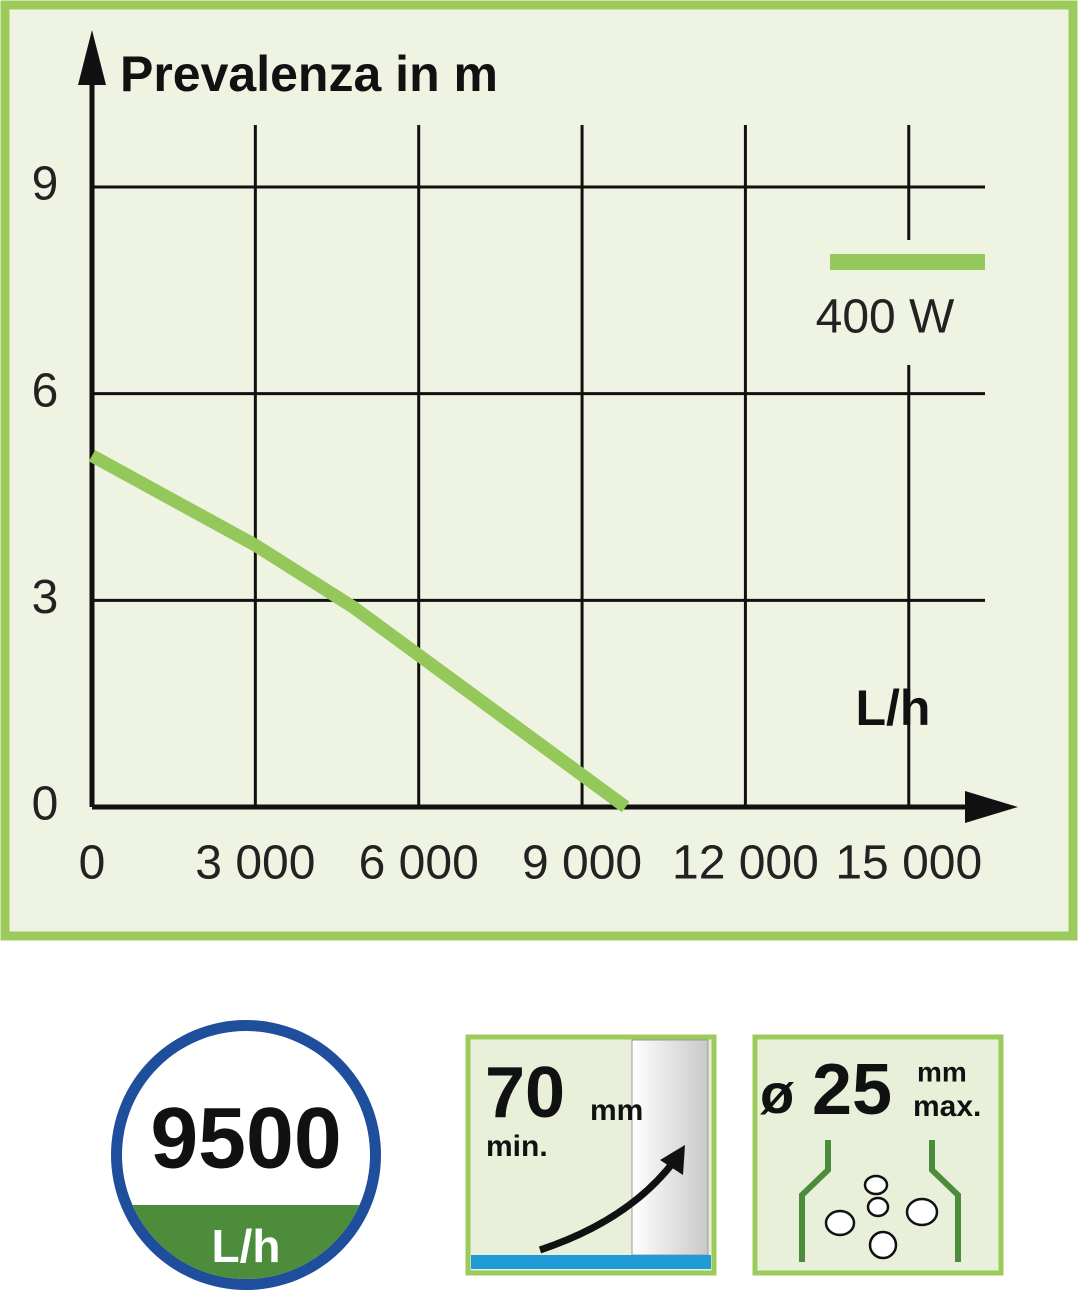 Image resolution: width=1080 pixels, height=1295 pixels. I want to click on y-tick-label: 6, so click(45, 390).